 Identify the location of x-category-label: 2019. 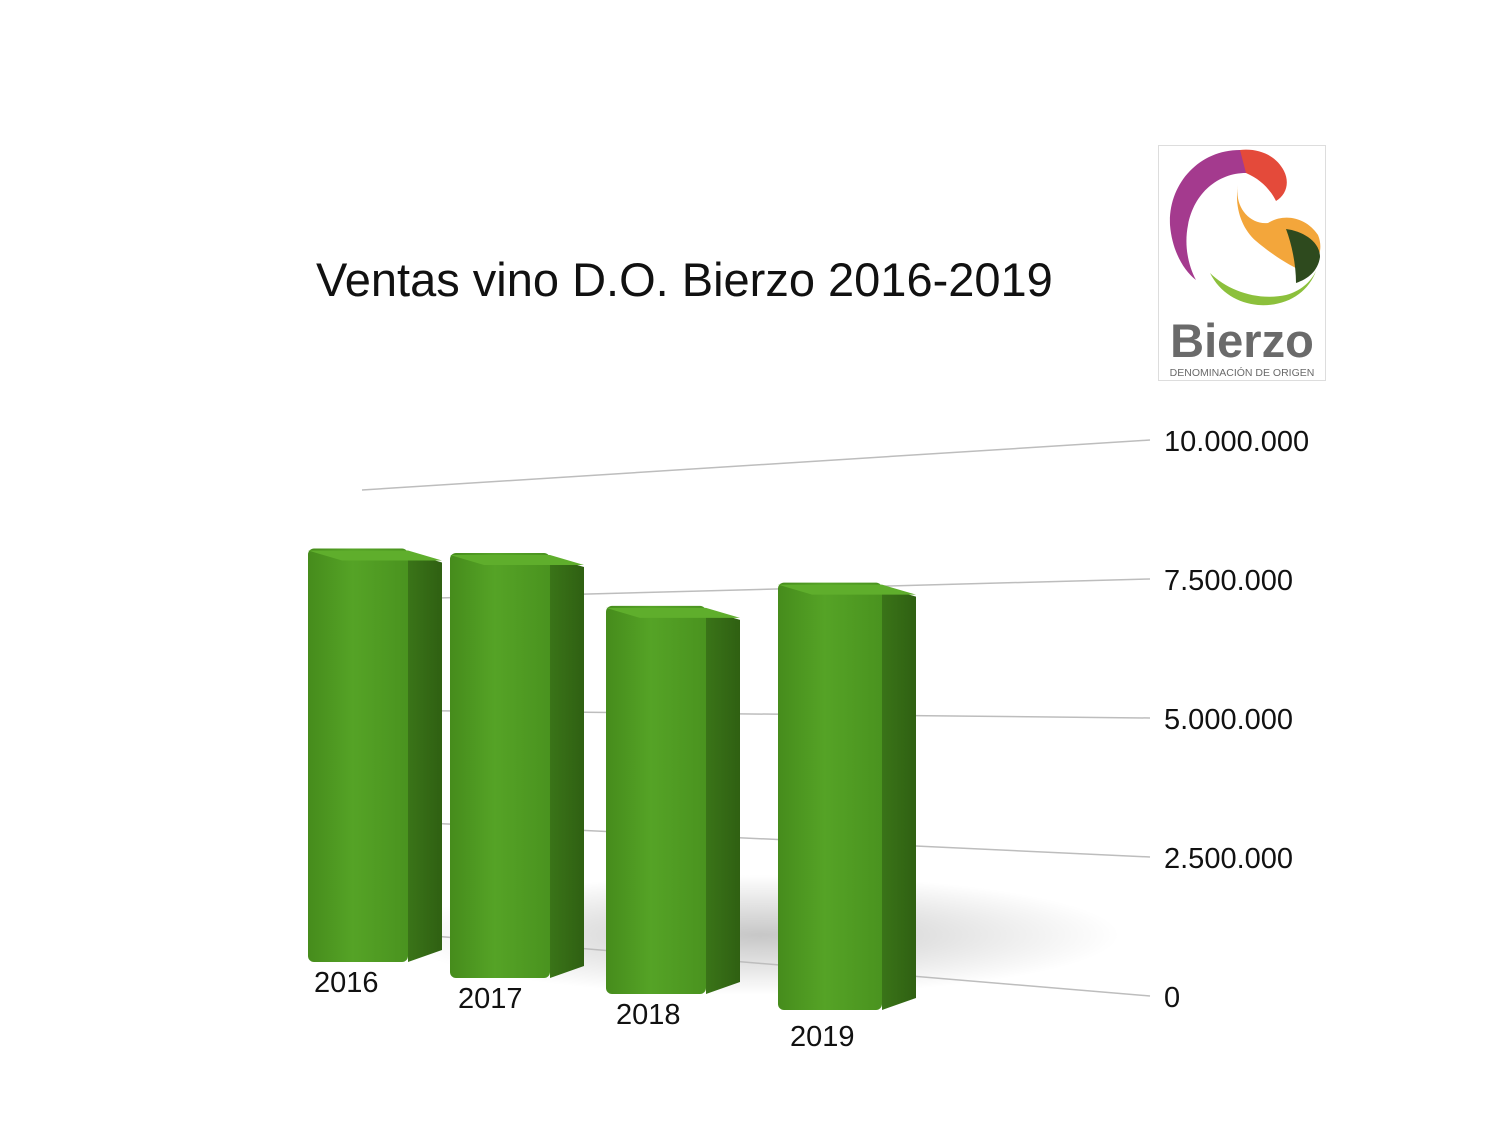
(822, 1037).